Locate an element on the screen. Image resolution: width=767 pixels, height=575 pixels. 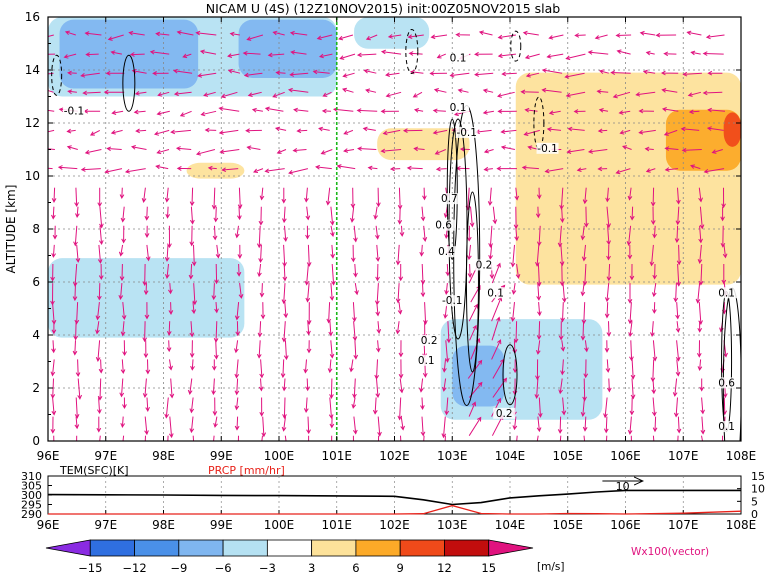
sub-x-tick-label: 102E is located at coordinates (394, 525).